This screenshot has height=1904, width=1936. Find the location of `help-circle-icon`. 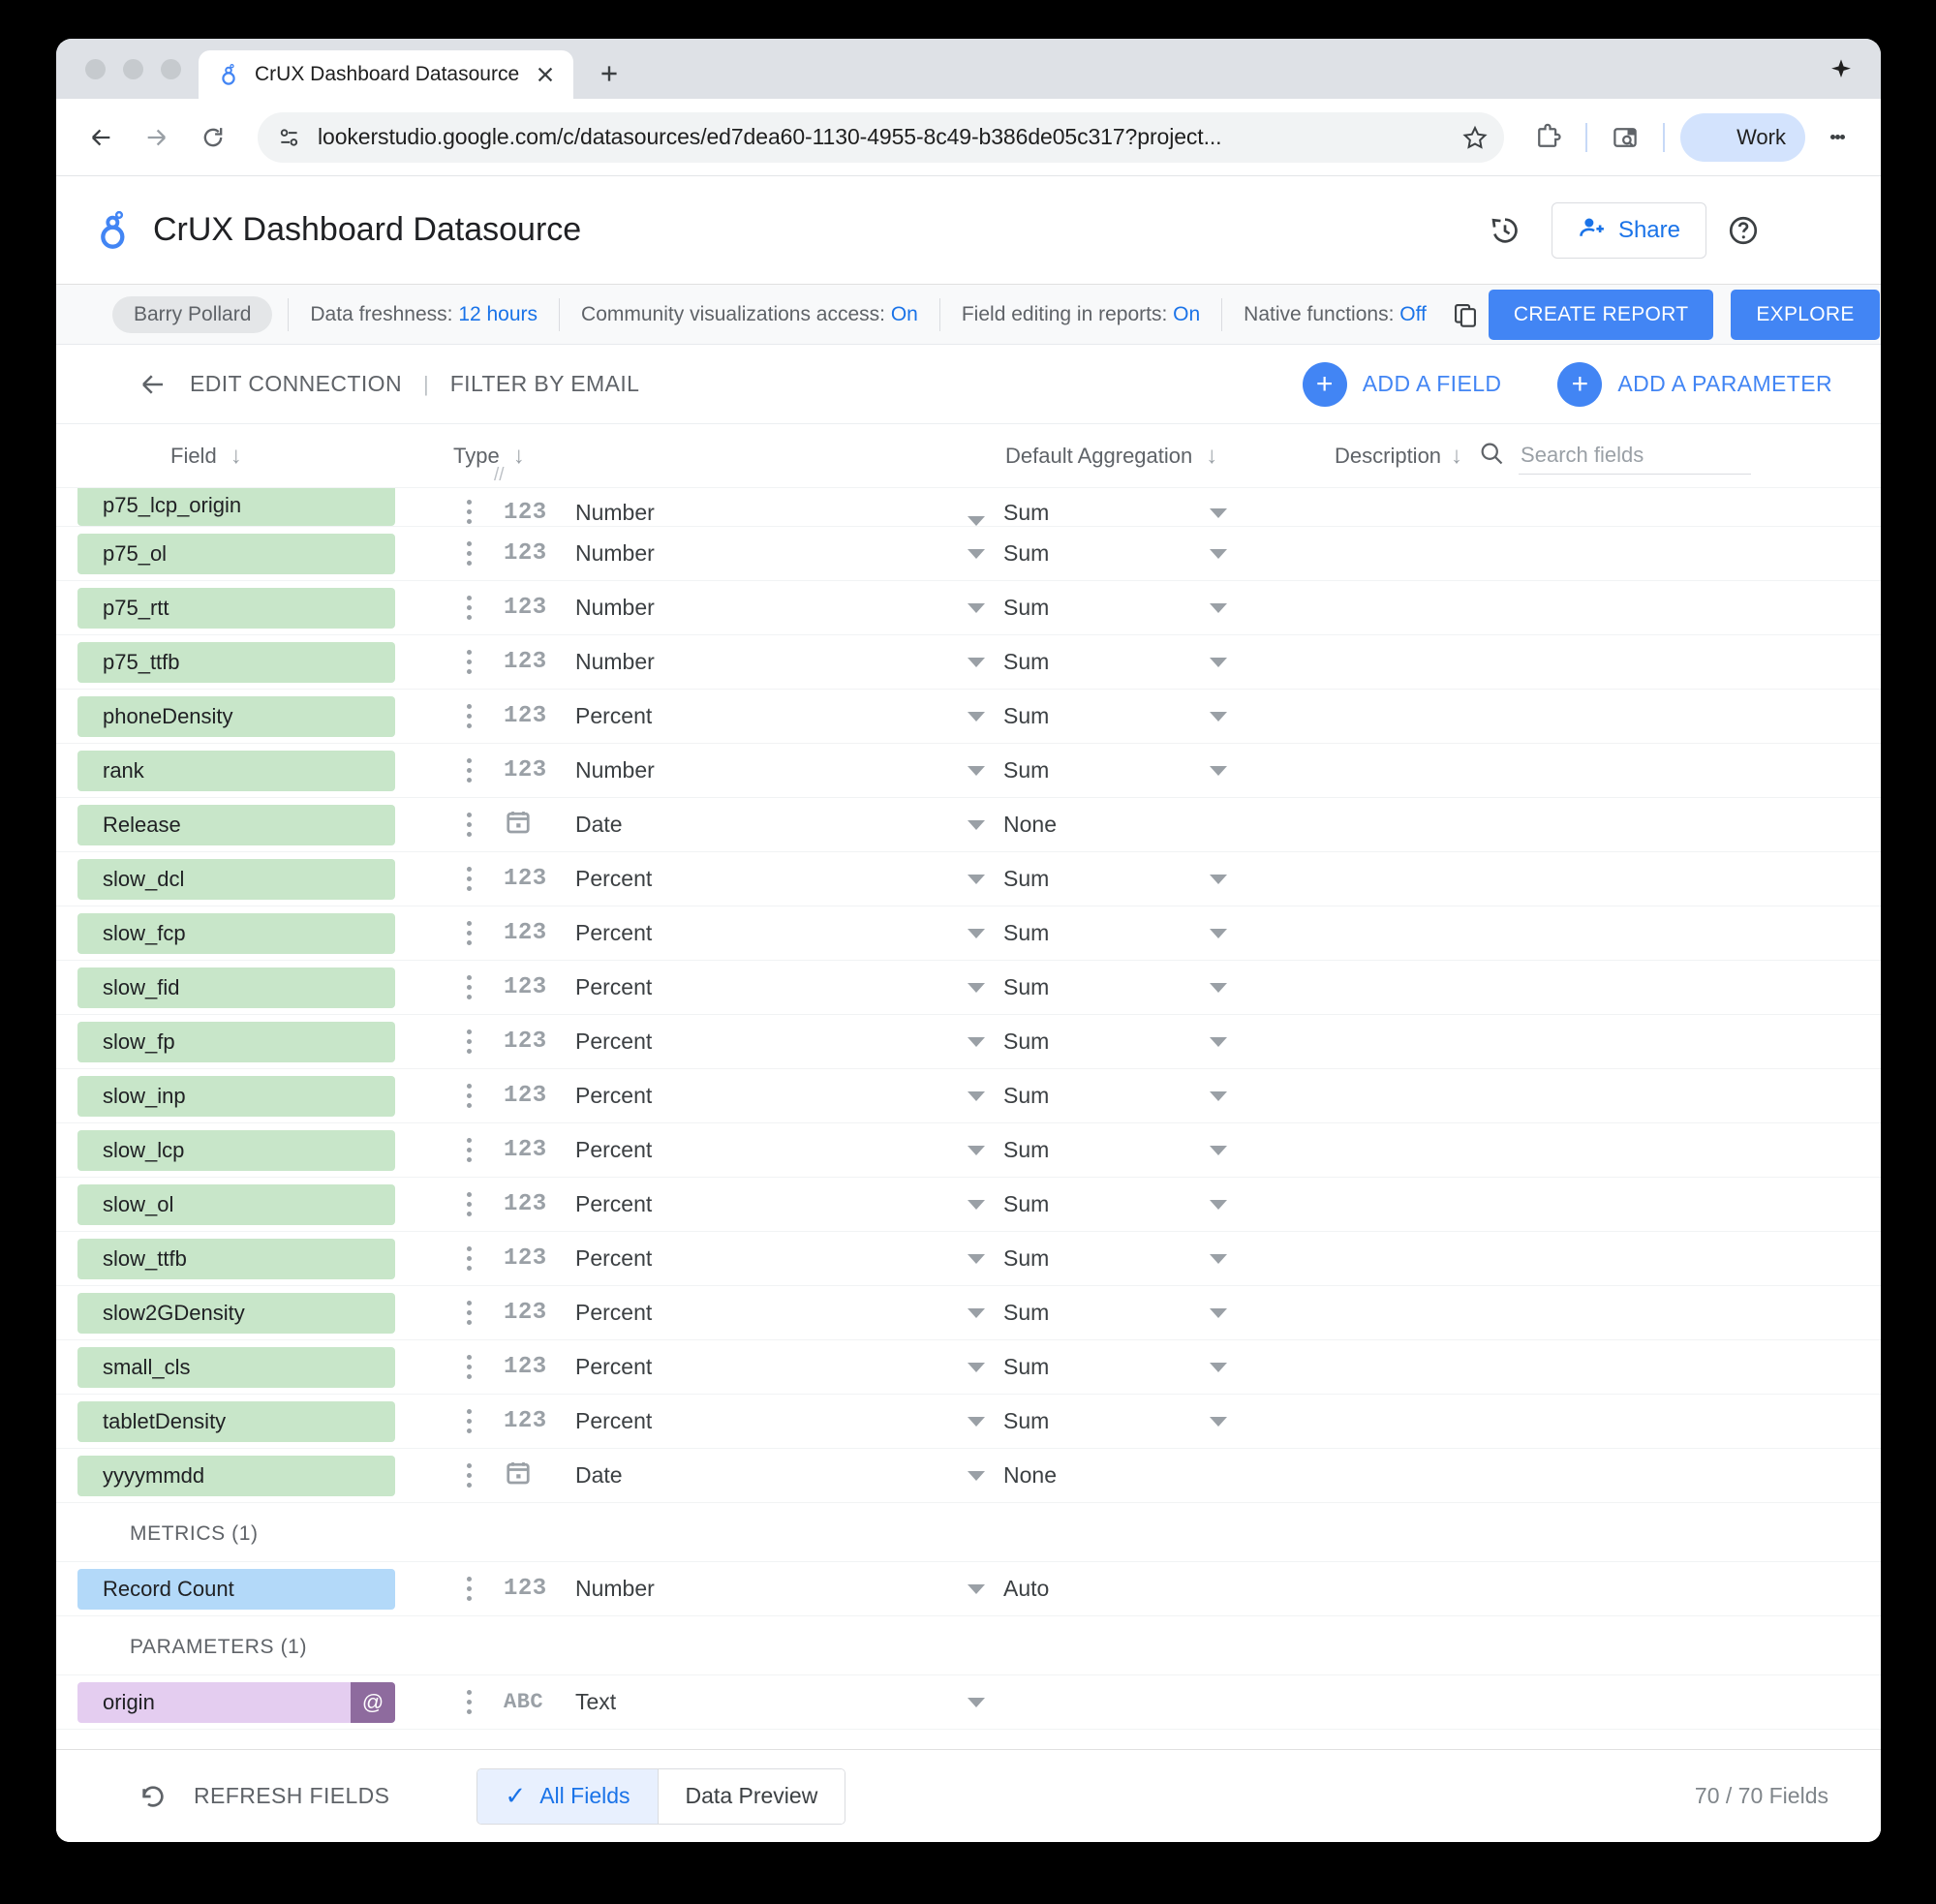

help-circle-icon is located at coordinates (1743, 231).